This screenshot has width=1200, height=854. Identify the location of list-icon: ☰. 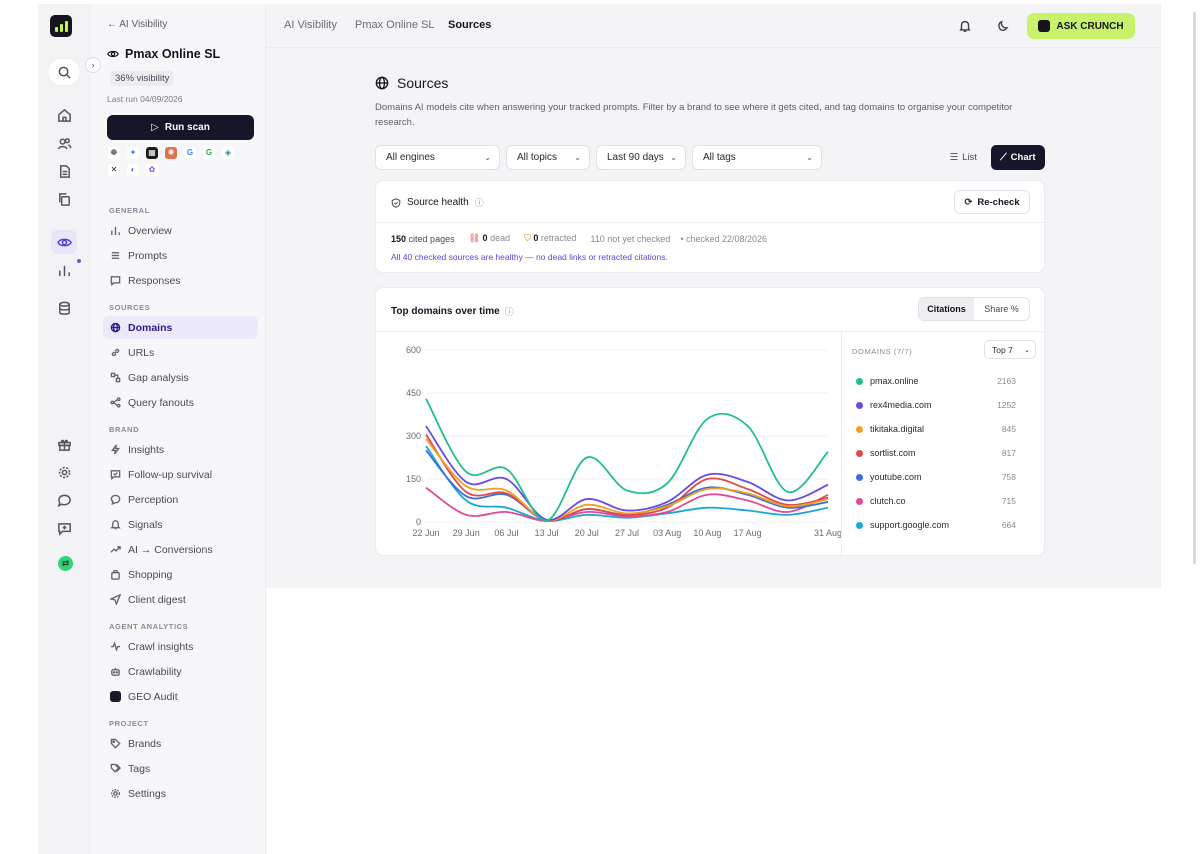
(954, 157).